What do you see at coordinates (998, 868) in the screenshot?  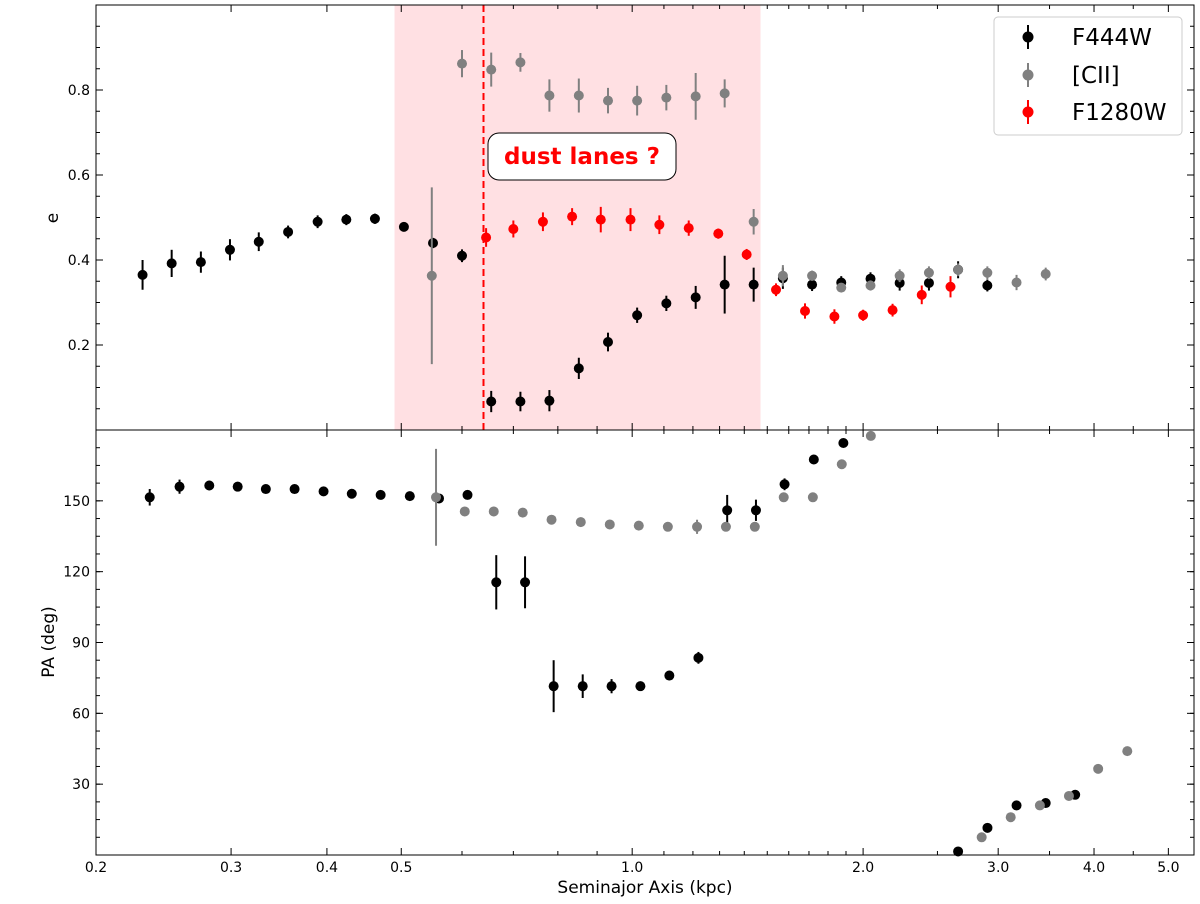 I see `xtick-label: 3.0` at bounding box center [998, 868].